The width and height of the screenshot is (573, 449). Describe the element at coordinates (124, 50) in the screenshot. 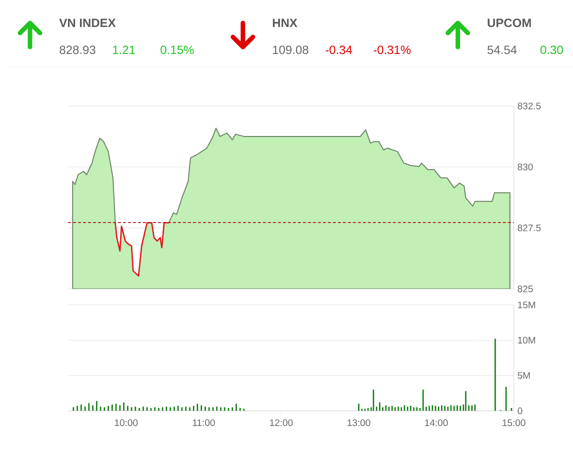

I see `data-label: 1.21` at that location.